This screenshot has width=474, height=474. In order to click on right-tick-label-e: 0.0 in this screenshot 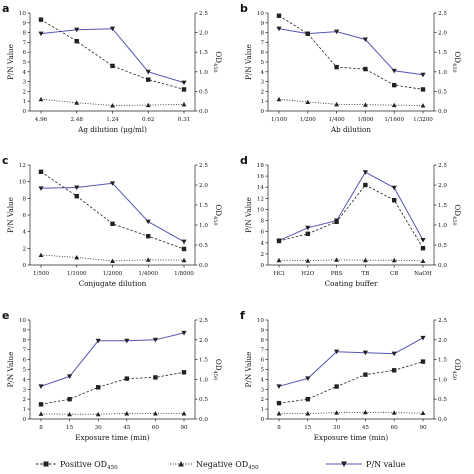, I will do `click(203, 420)`.